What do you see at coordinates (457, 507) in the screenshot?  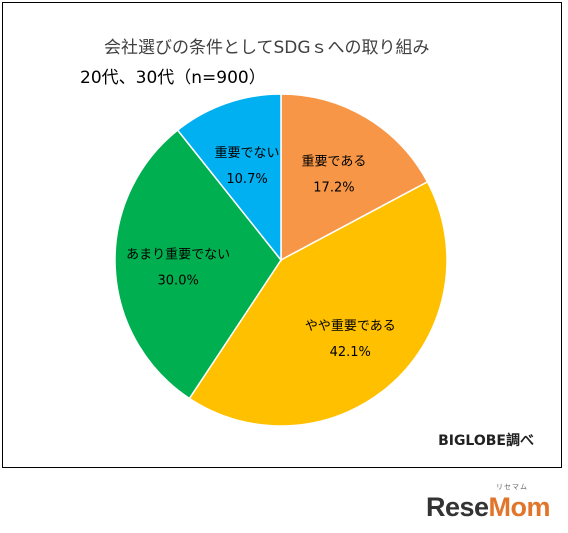 I see `logo-text-prefix: Rese` at bounding box center [457, 507].